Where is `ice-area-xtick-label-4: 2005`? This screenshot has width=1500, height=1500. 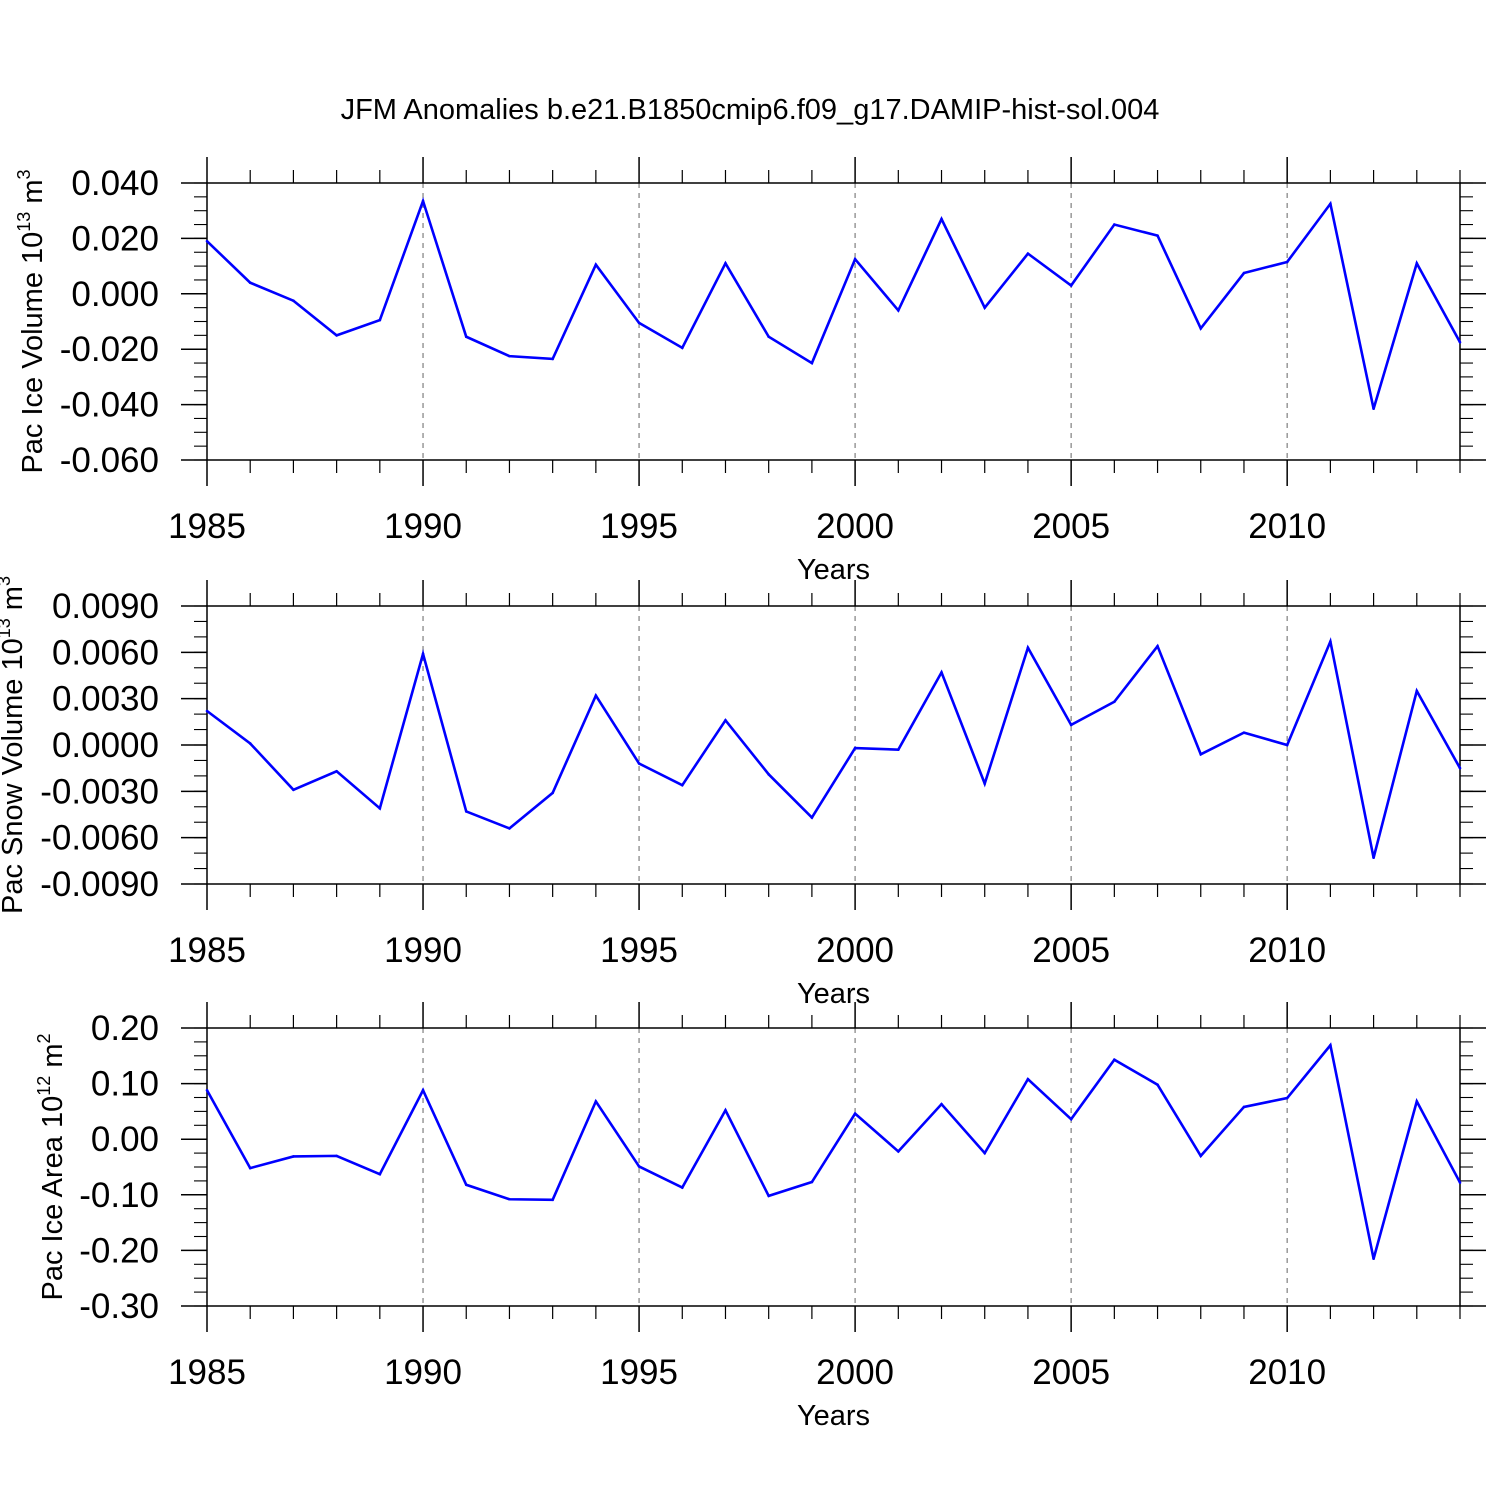
ice-area-xtick-label-4: 2005 is located at coordinates (1071, 1372).